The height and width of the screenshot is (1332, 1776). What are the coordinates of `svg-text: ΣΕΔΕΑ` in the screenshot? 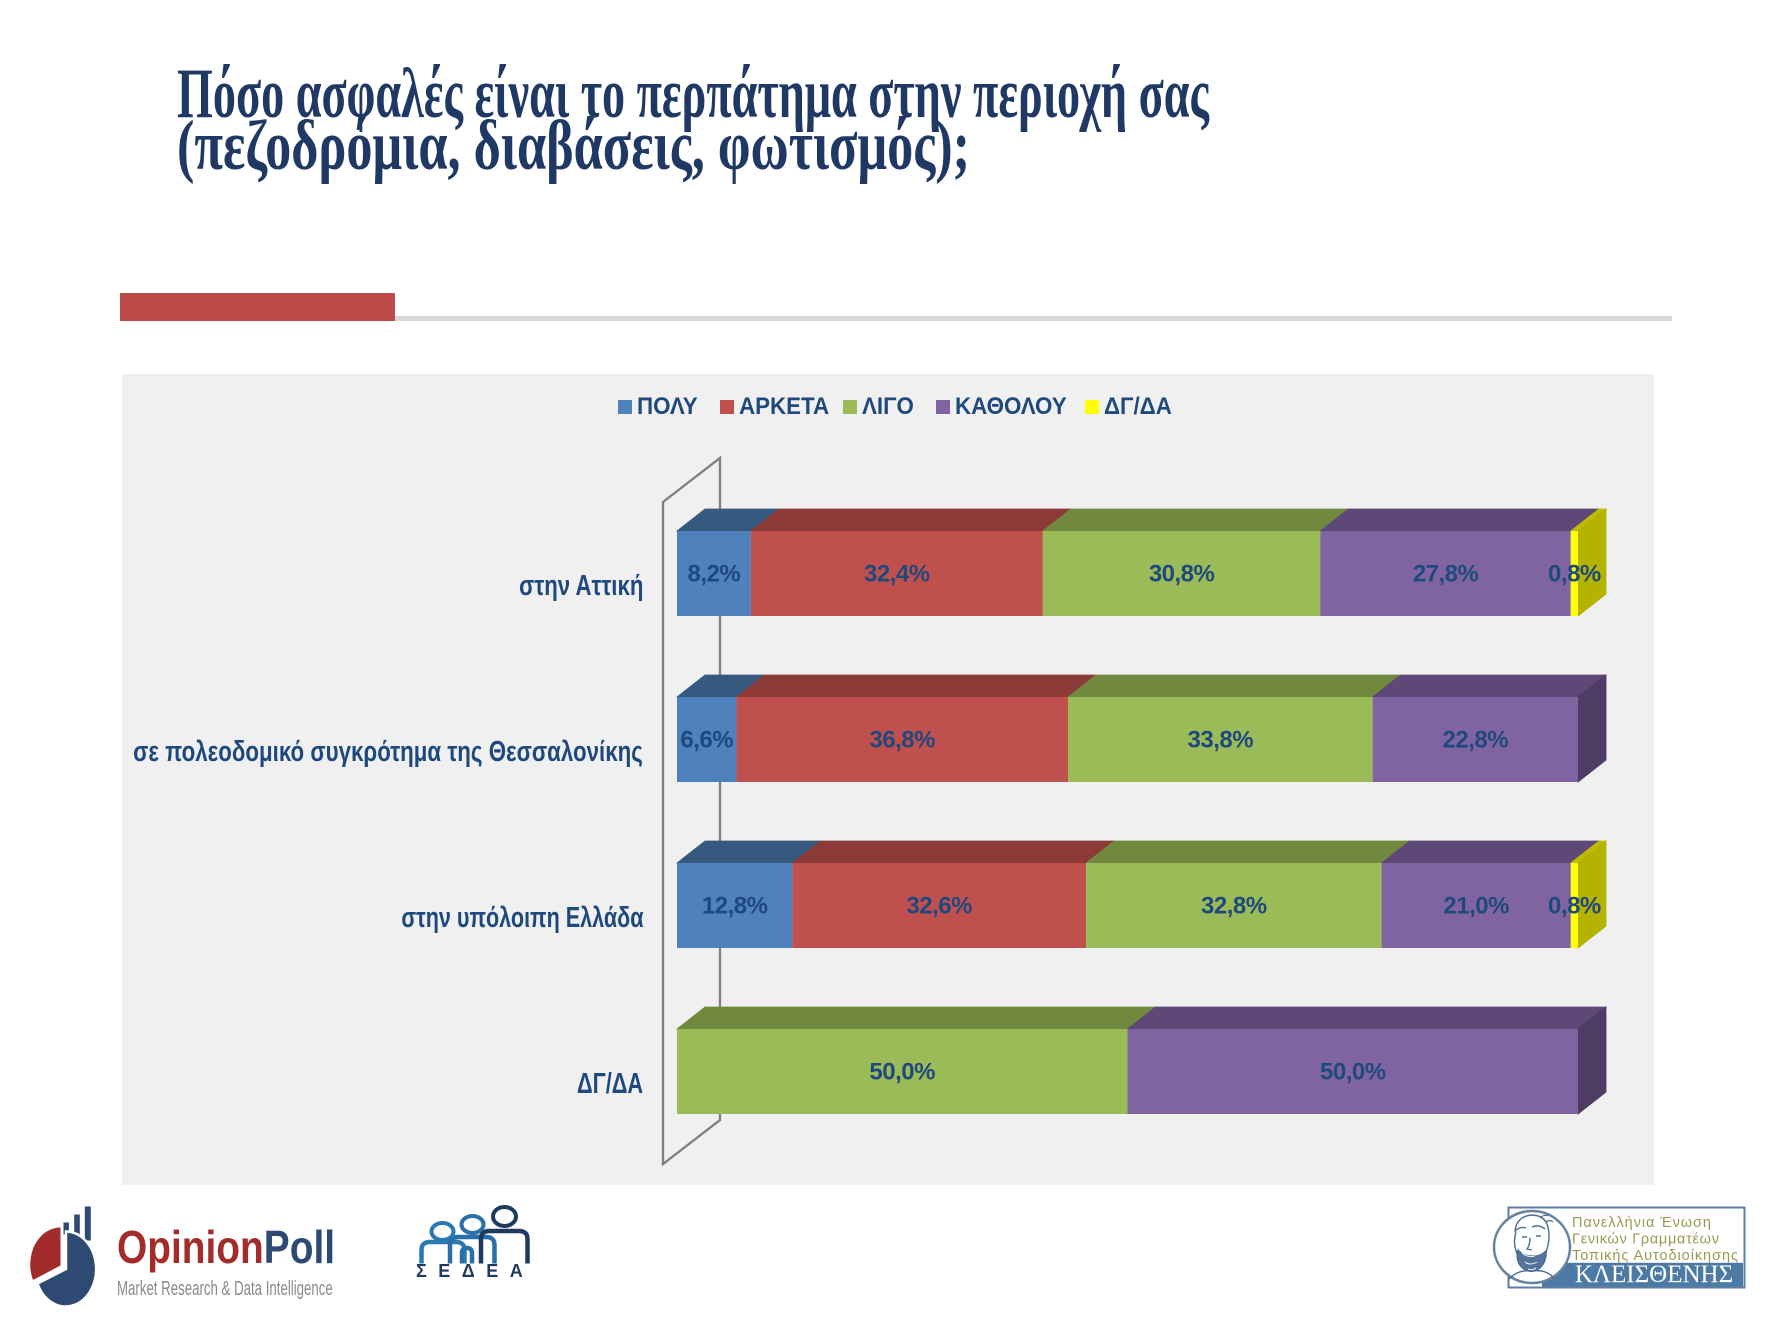 It's located at (475, 1271).